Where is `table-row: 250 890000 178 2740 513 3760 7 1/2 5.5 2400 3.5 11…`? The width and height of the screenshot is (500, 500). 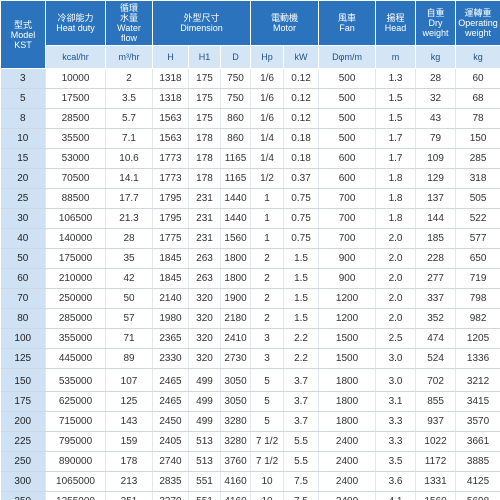 table-row: 250 890000 178 2740 513 3760 7 1/2 5.5 2400 3.5 11… is located at coordinates (250, 461).